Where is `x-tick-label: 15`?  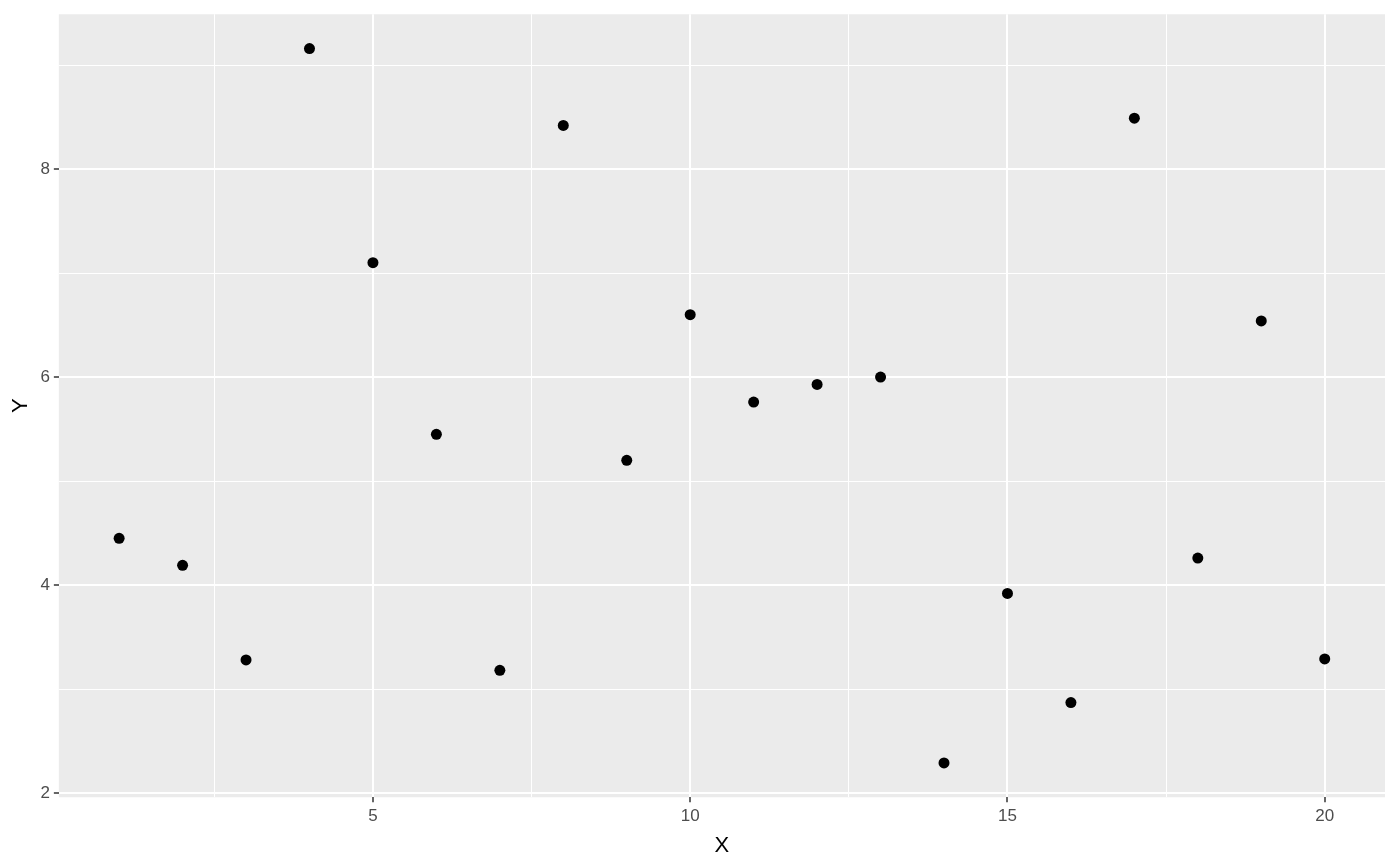
x-tick-label: 15 is located at coordinates (1007, 816).